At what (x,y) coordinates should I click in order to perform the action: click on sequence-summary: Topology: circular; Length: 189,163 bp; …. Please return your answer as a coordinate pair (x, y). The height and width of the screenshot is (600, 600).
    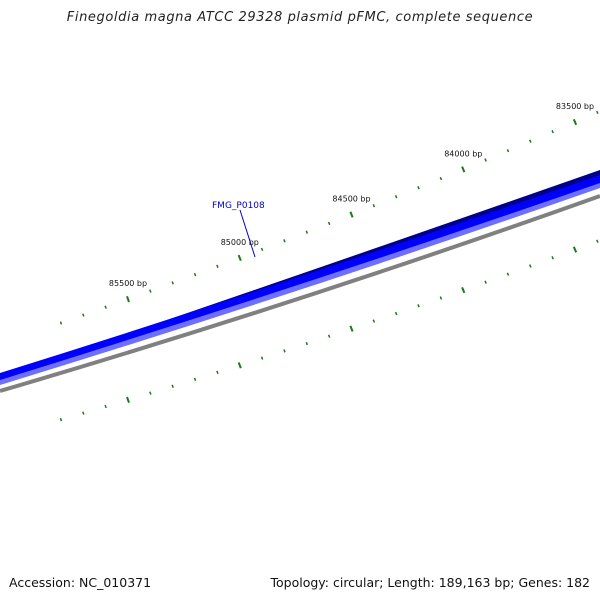
    Looking at the image, I should click on (430, 582).